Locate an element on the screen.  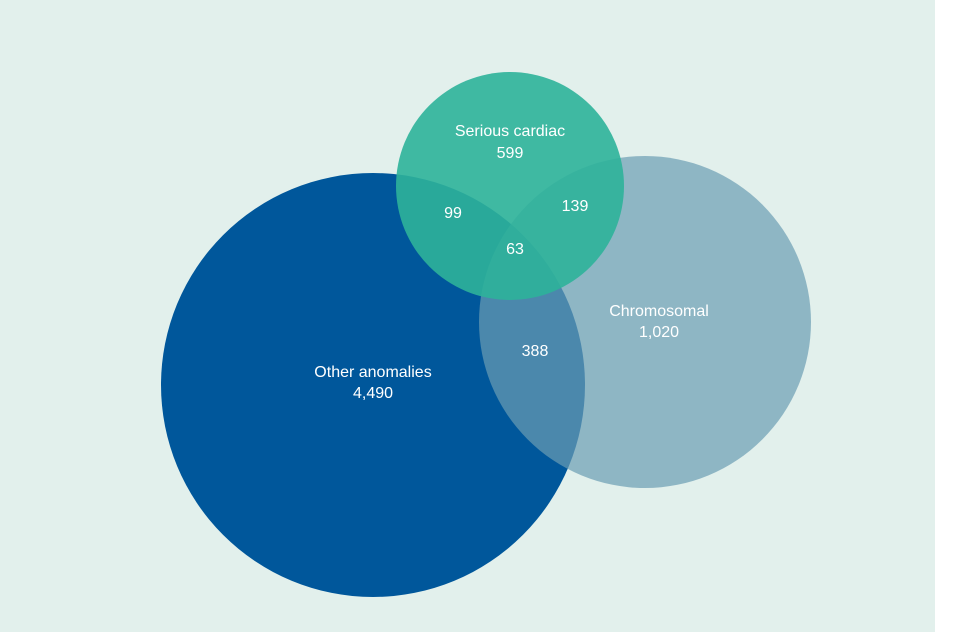
set-label: Other anomalies is located at coordinates (372, 372).